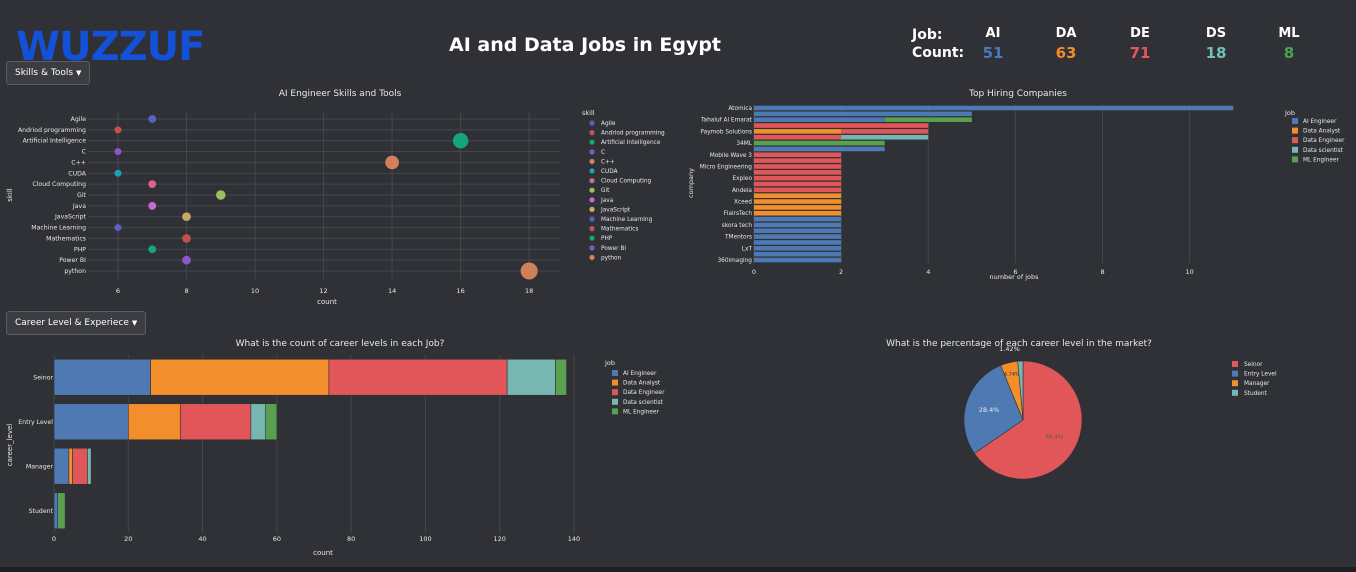  Describe the element at coordinates (619, 230) in the screenshot. I see `legend-entry: Mathematics` at that location.